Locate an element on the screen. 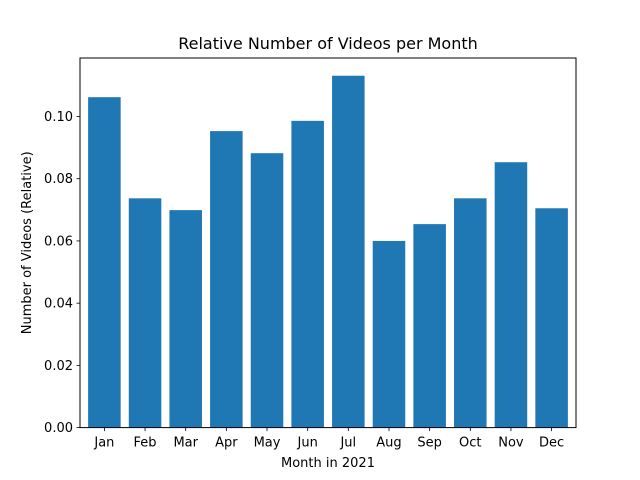 This screenshot has width=640, height=480. x-axis-label: Month in 2021 is located at coordinates (328, 463).